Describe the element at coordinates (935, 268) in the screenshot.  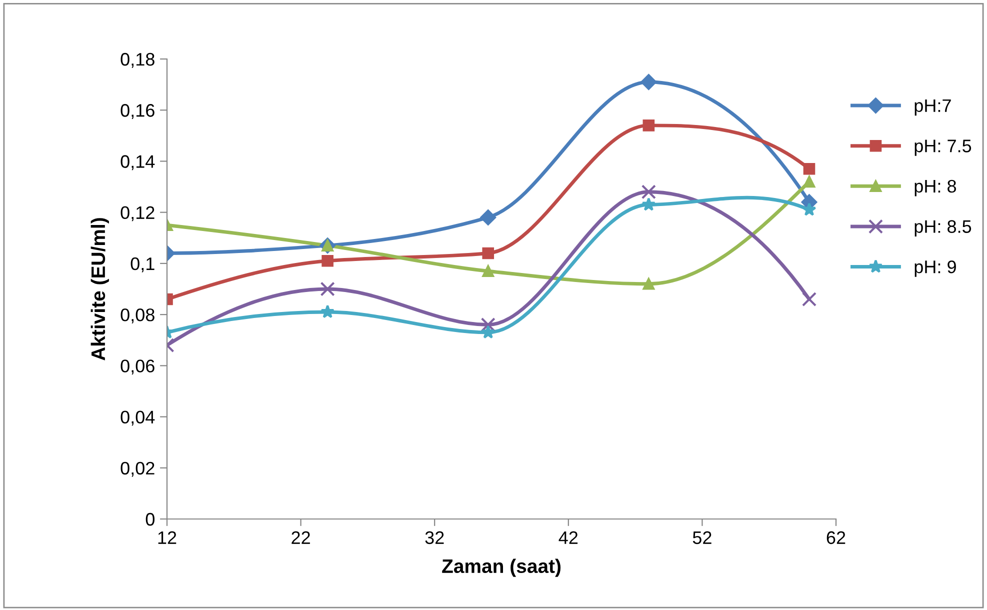
I see `legend-label: pH: 9` at that location.